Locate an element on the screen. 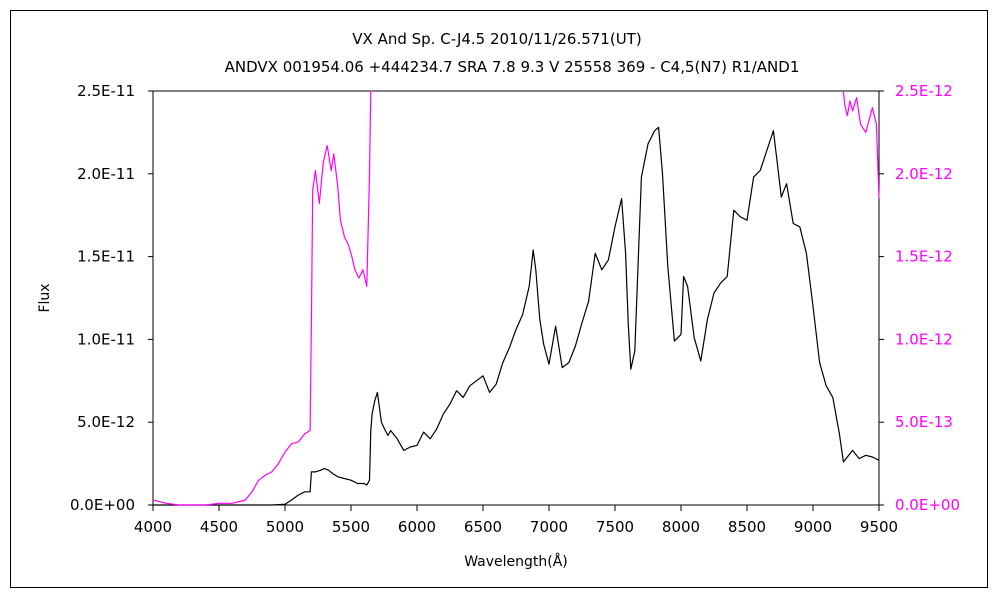  y-axis-label: Flux is located at coordinates (45, 297).